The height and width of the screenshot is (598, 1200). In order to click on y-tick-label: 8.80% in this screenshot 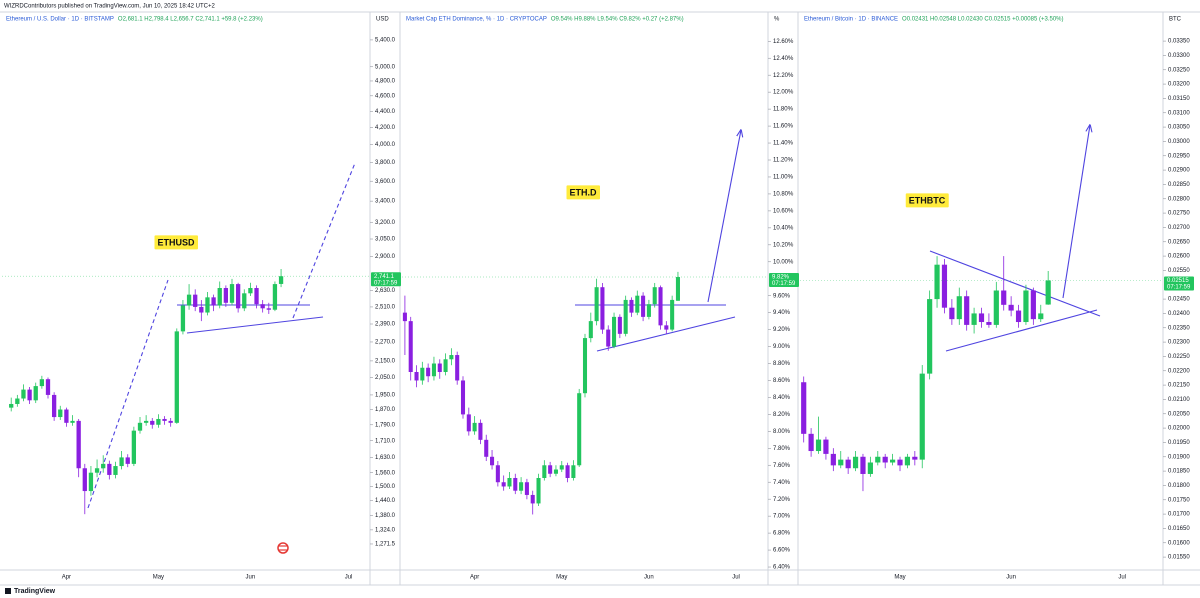, I will do `click(782, 364)`.